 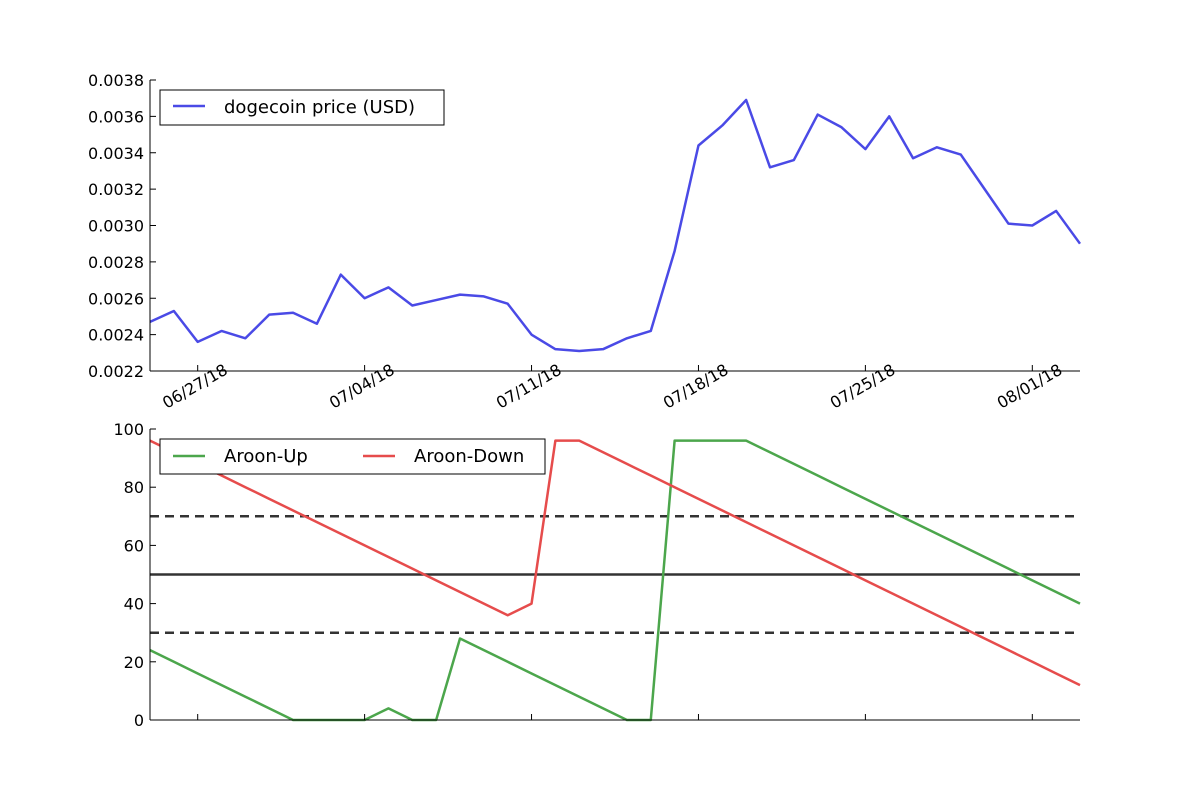 What do you see at coordinates (116, 80) in the screenshot?
I see `y-tick-label: 0.0038` at bounding box center [116, 80].